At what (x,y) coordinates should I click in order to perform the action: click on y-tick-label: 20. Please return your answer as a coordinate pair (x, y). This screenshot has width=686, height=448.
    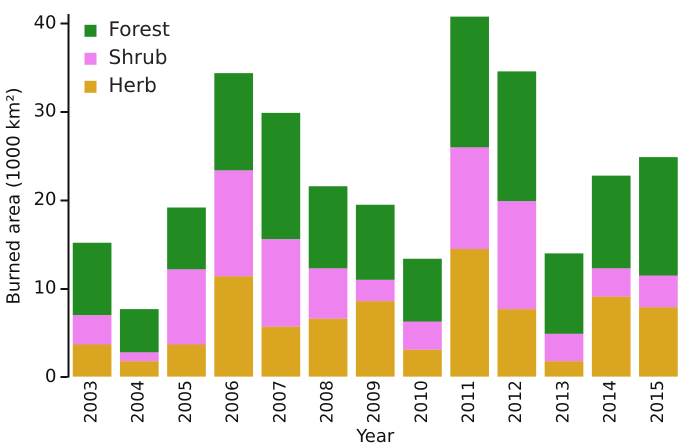
    Looking at the image, I should click on (45, 199).